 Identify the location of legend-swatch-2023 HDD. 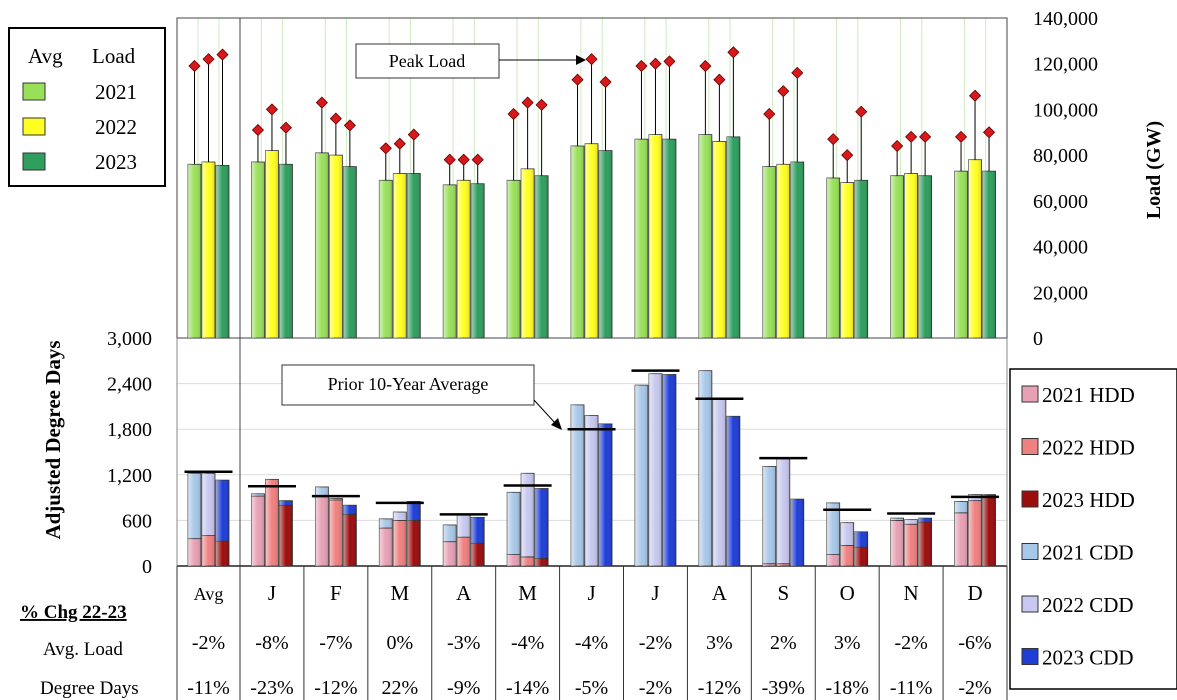
(1030, 499).